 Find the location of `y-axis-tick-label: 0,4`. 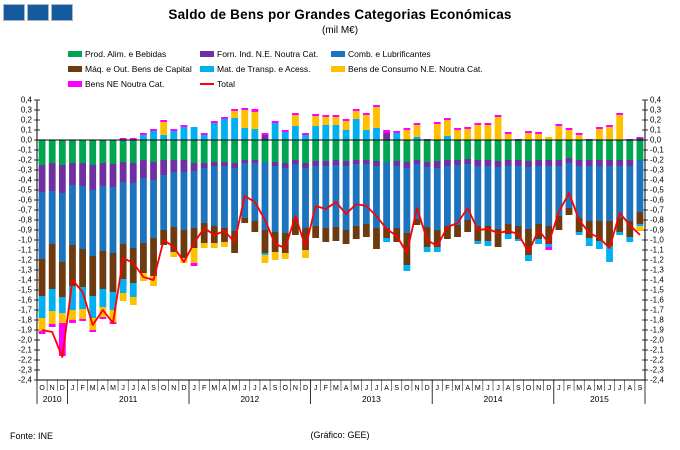

y-axis-tick-label: 0,4 is located at coordinates (27, 100).